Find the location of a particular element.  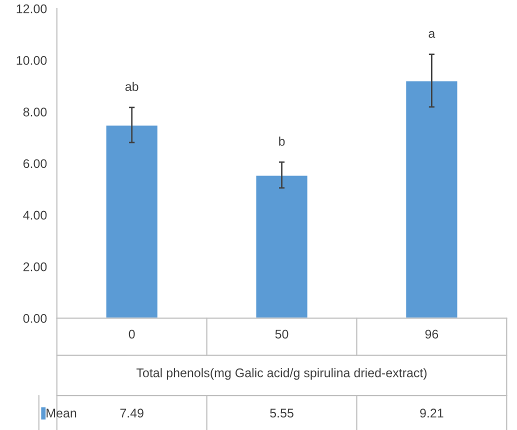

y-tick-label: 0.00 is located at coordinates (35, 318).